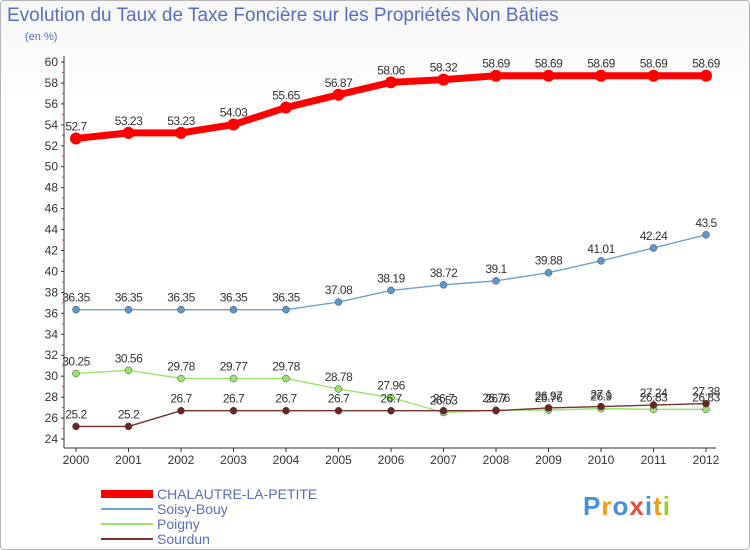 This screenshot has width=750, height=550. I want to click on data-label: 54.03, so click(234, 113).